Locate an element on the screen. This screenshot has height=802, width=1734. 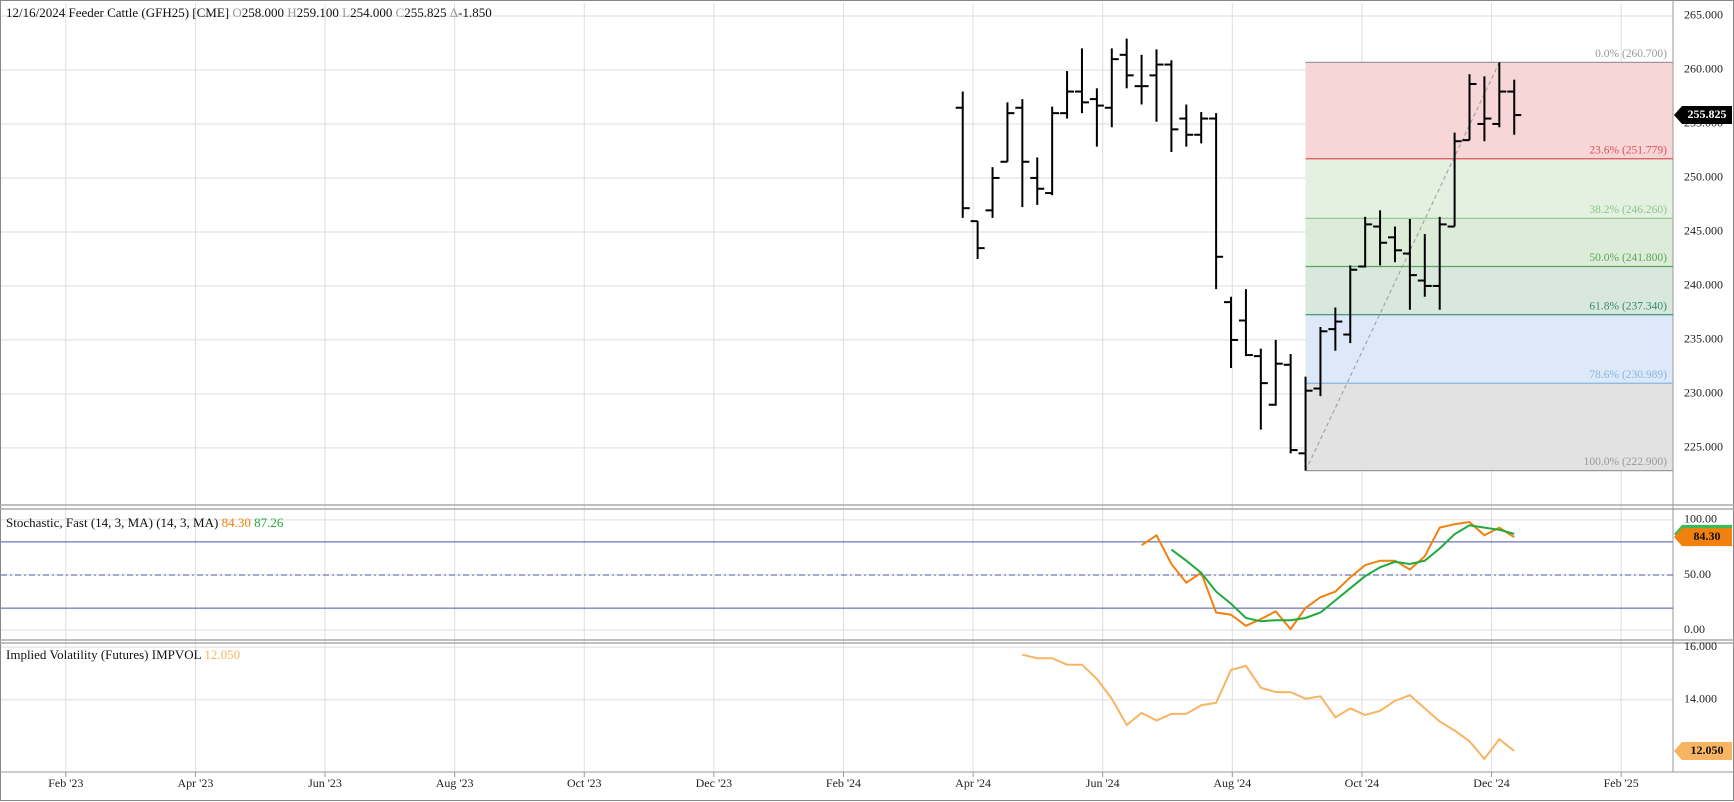
x-tick-label: Feb '23 is located at coordinates (65, 783).